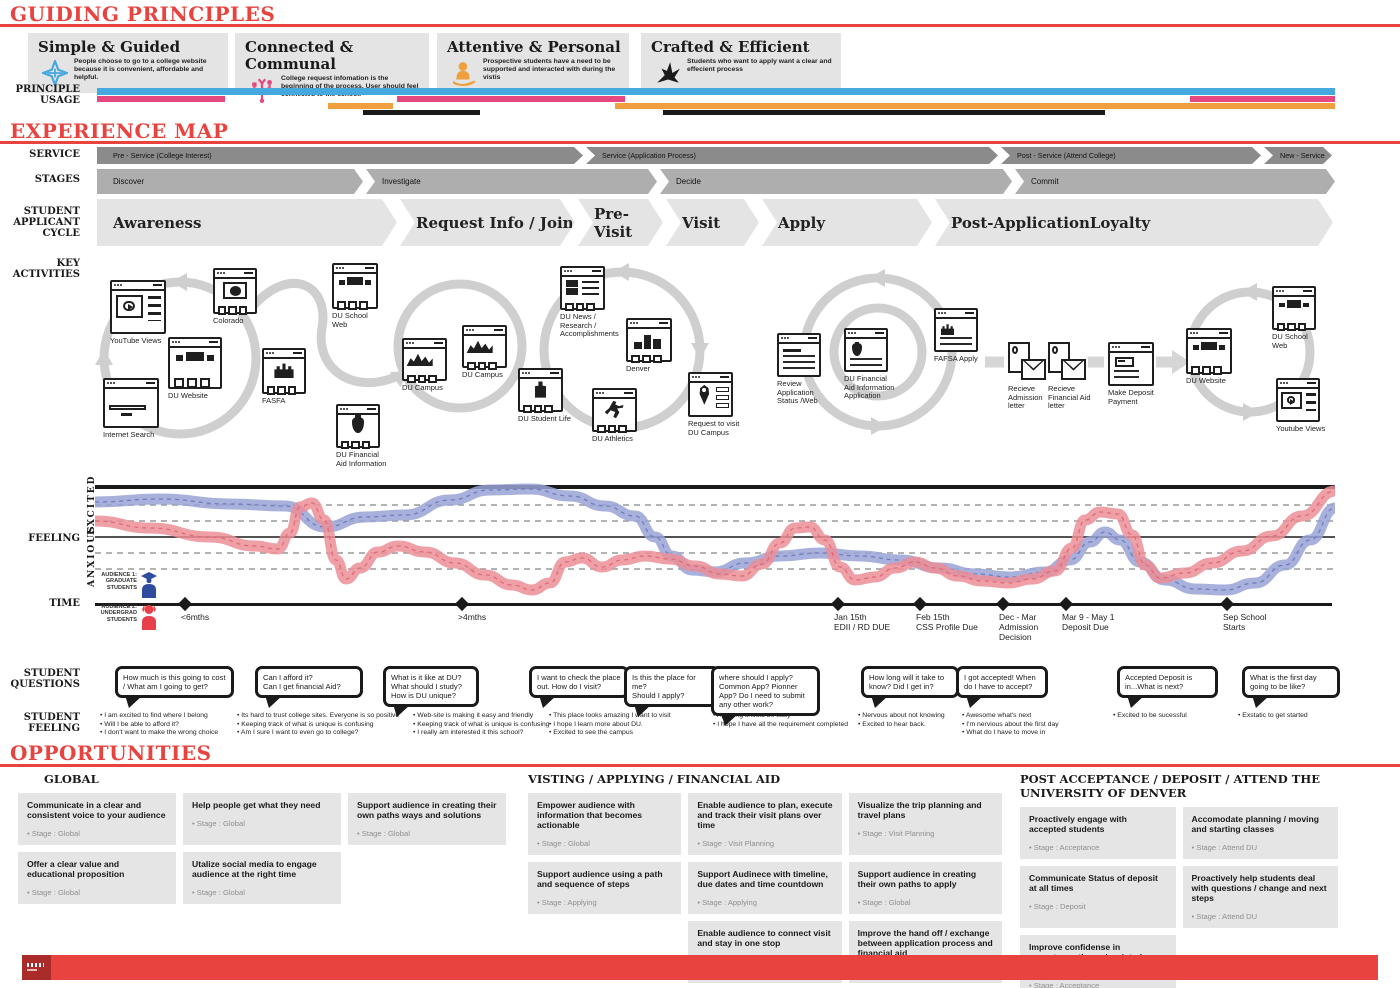 This screenshot has height=988, width=1400. Describe the element at coordinates (654, 779) in the screenshot. I see `opportunity-group-header: VISTING / APPLYING / FINANCIAL AID` at that location.